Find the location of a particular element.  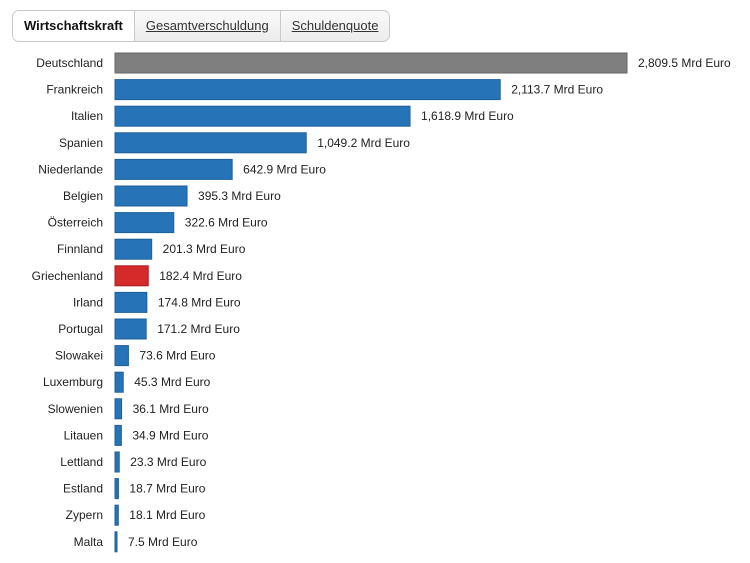

value-label: 1,618.9 Mrd Euro is located at coordinates (467, 116).